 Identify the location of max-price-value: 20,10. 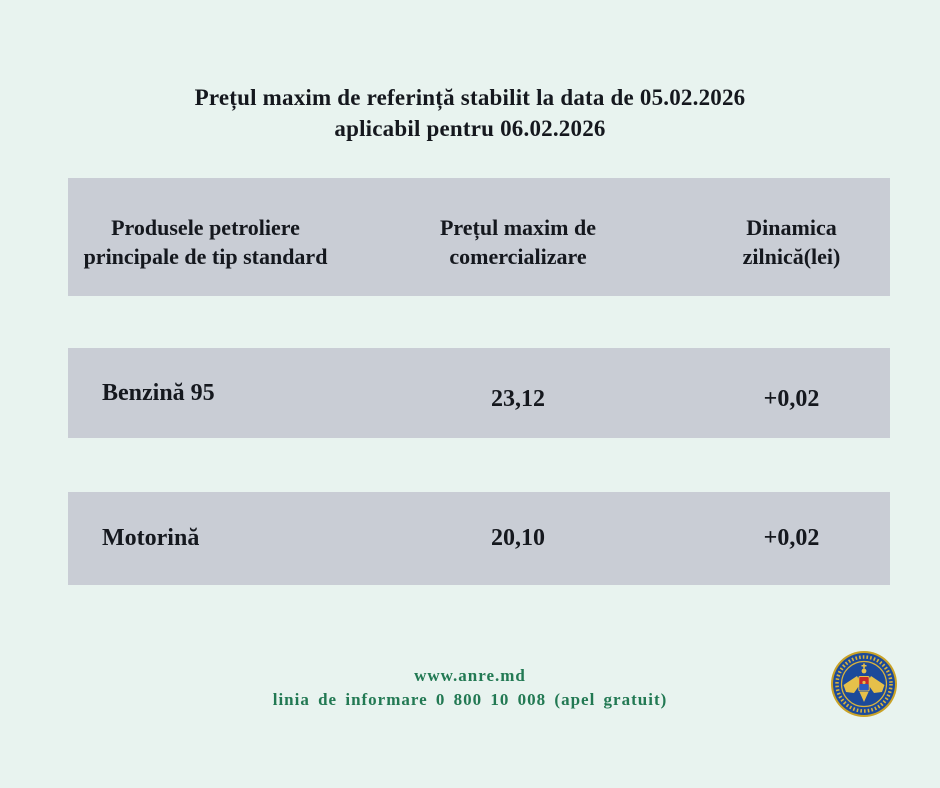
(518, 538).